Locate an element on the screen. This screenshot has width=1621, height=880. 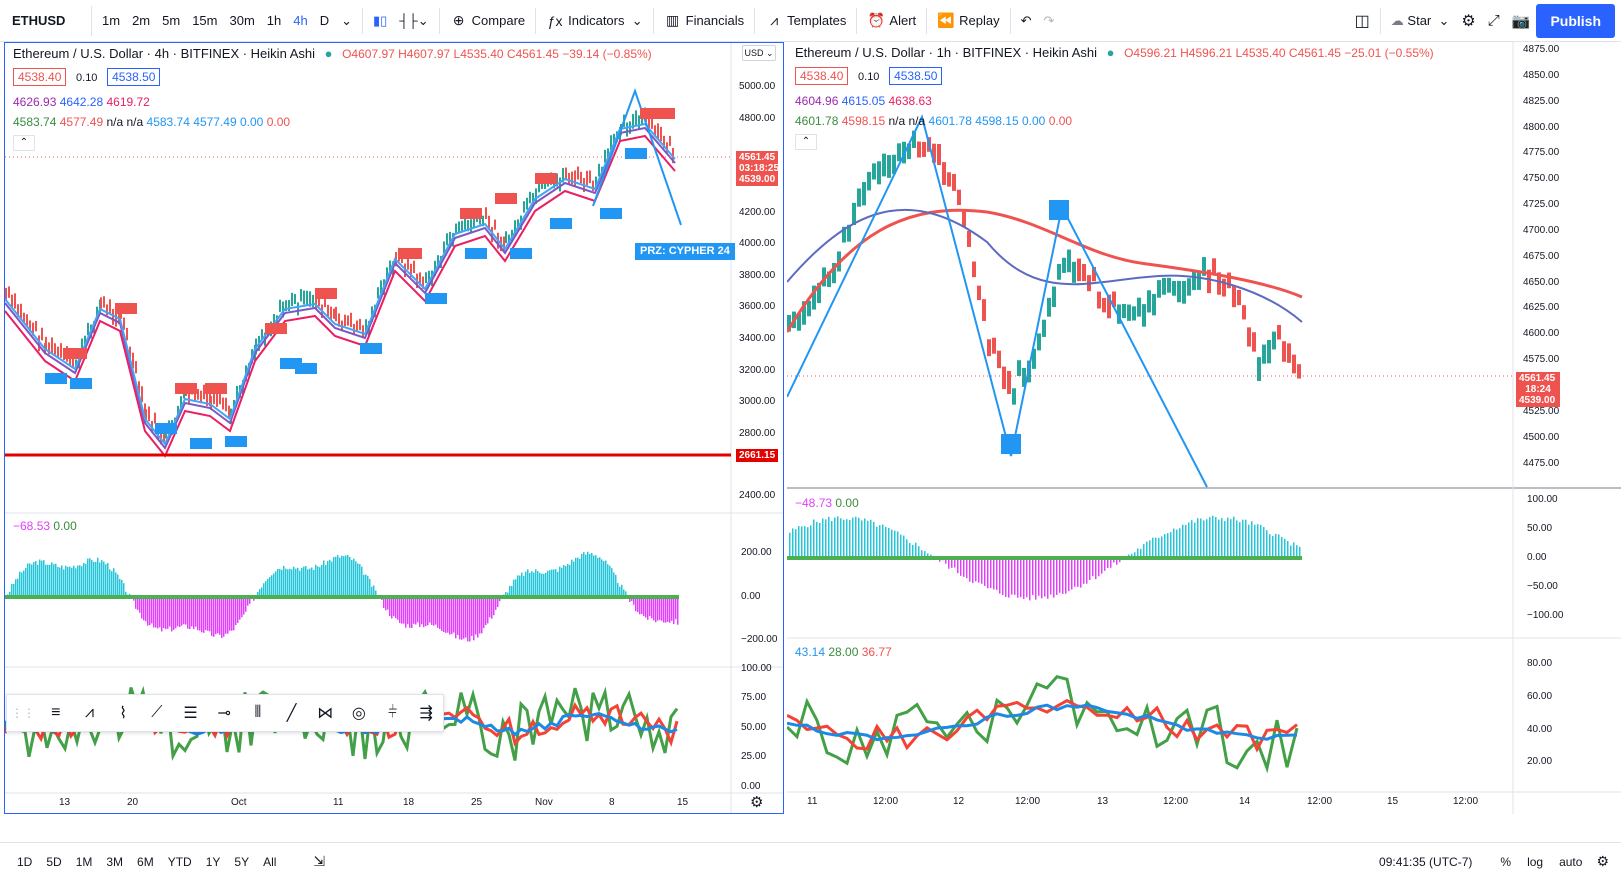
redo-button: ↷ is located at coordinates (1049, 21).